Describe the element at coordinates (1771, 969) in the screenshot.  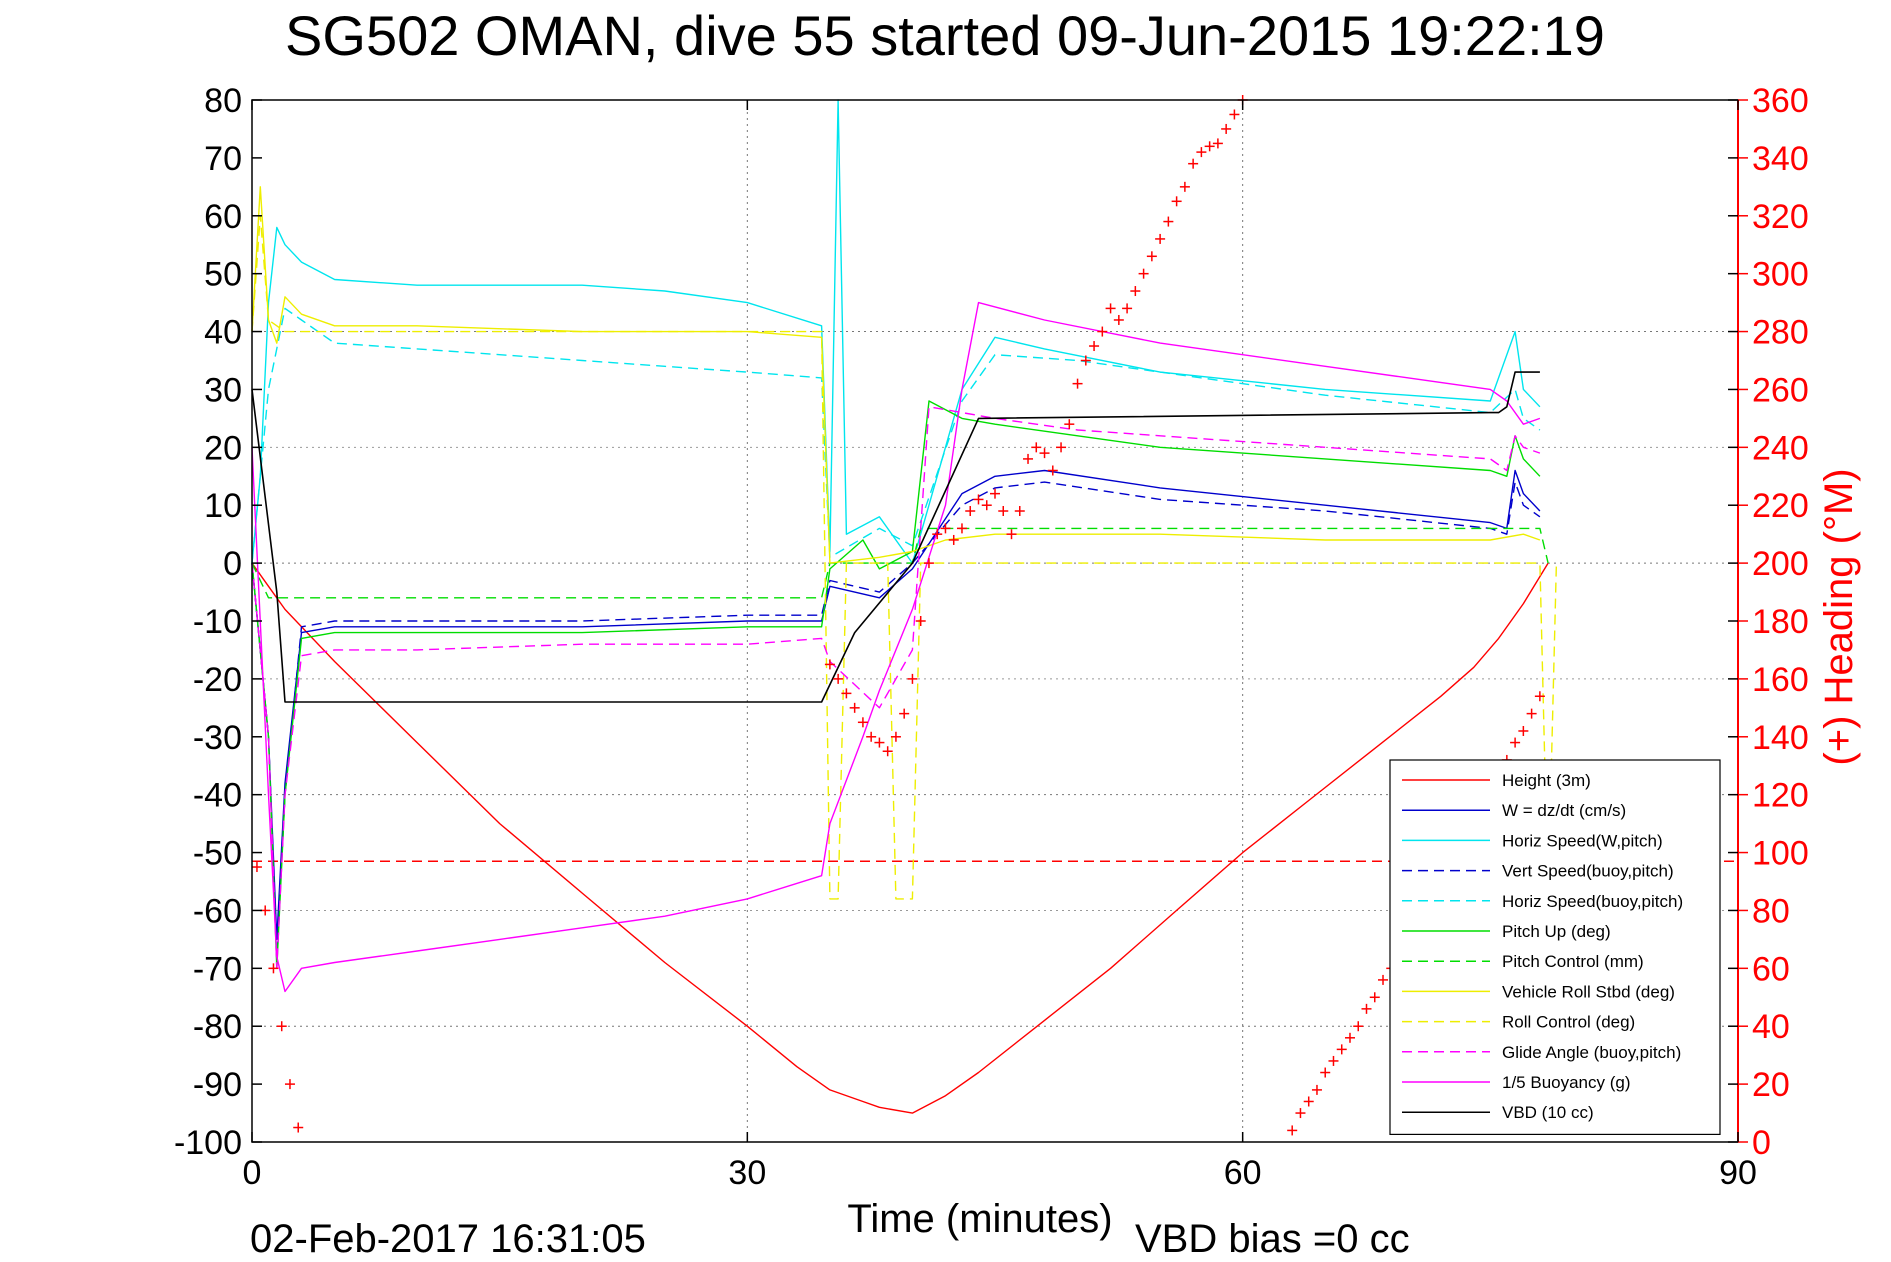
I see `right-tick-label: 60` at that location.